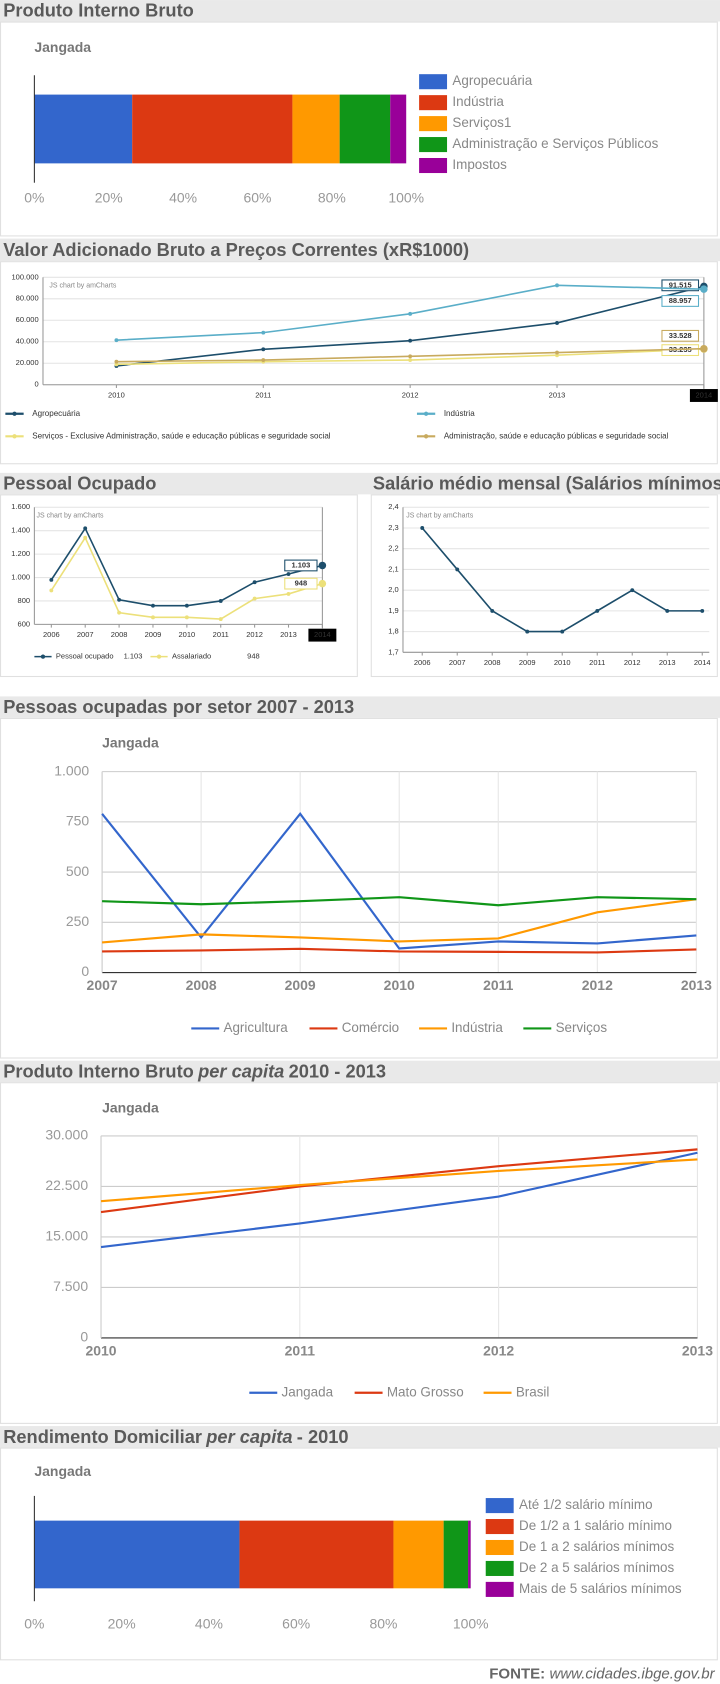 The image size is (720, 1684). I want to click on y-tick-label: 0, so click(36, 384).